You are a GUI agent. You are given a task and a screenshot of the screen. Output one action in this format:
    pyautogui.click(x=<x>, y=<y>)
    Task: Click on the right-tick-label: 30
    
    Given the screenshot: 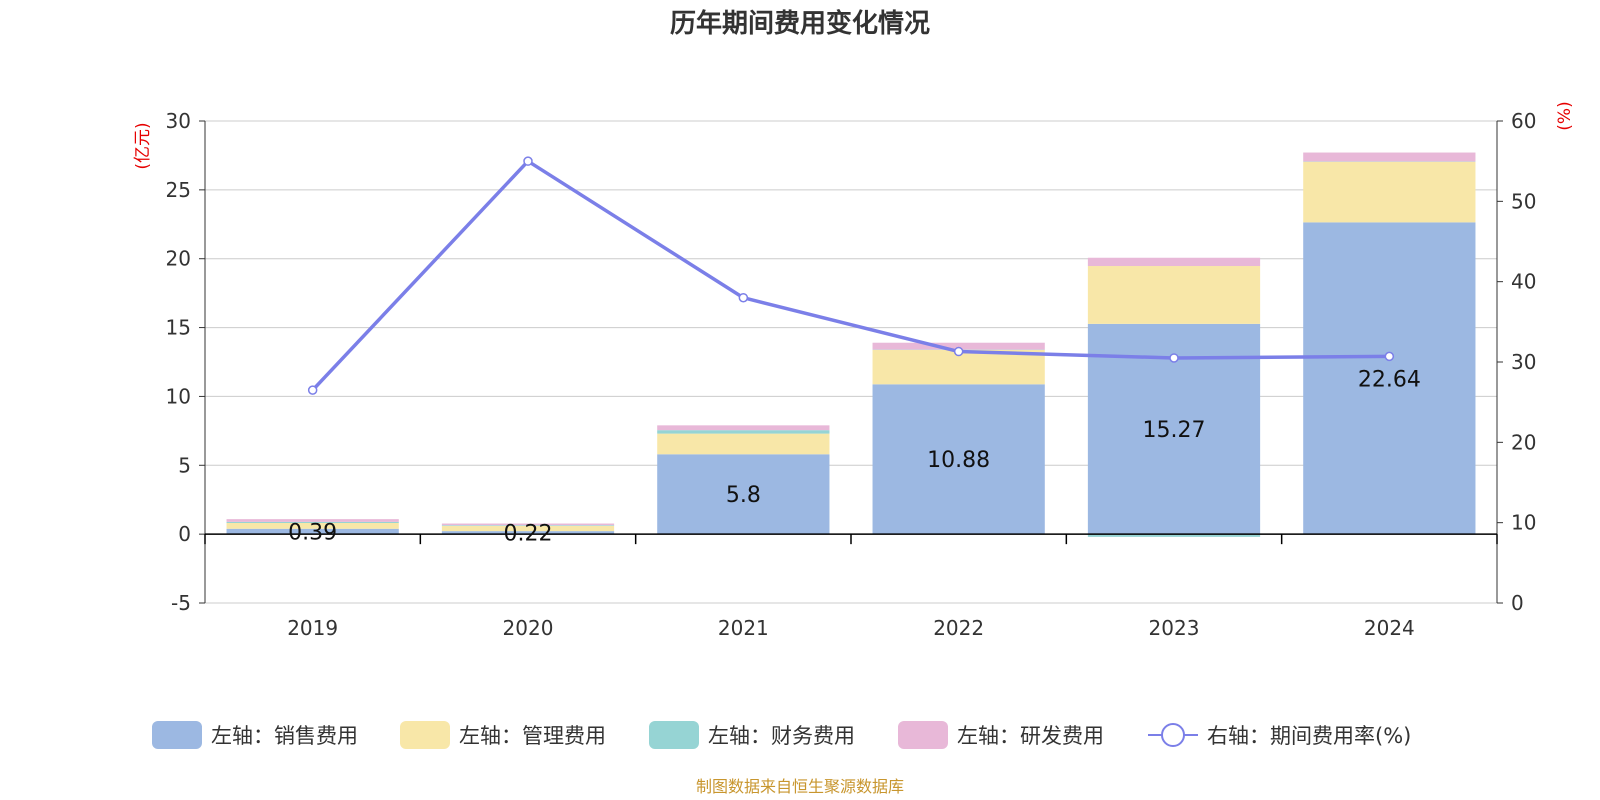 What is the action you would take?
    pyautogui.click(x=1523, y=362)
    